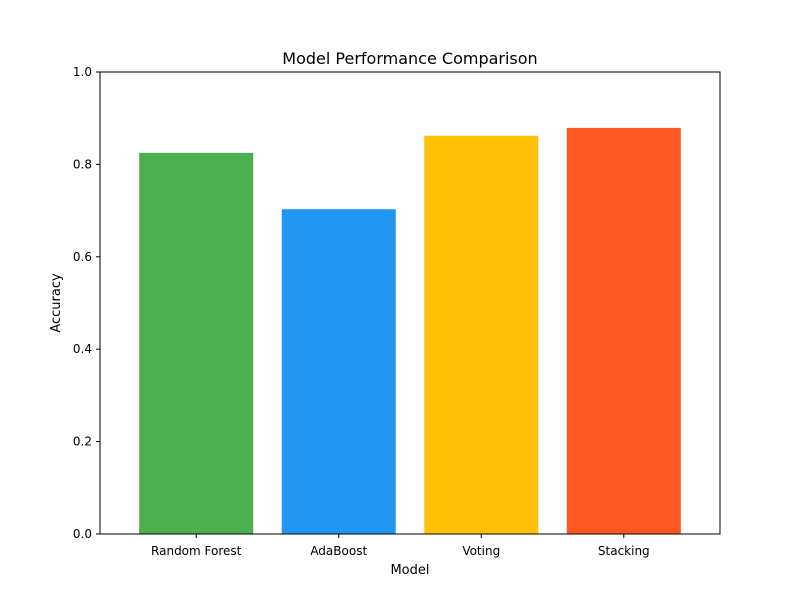  I want to click on y-tick-label: 0.2, so click(82, 442).